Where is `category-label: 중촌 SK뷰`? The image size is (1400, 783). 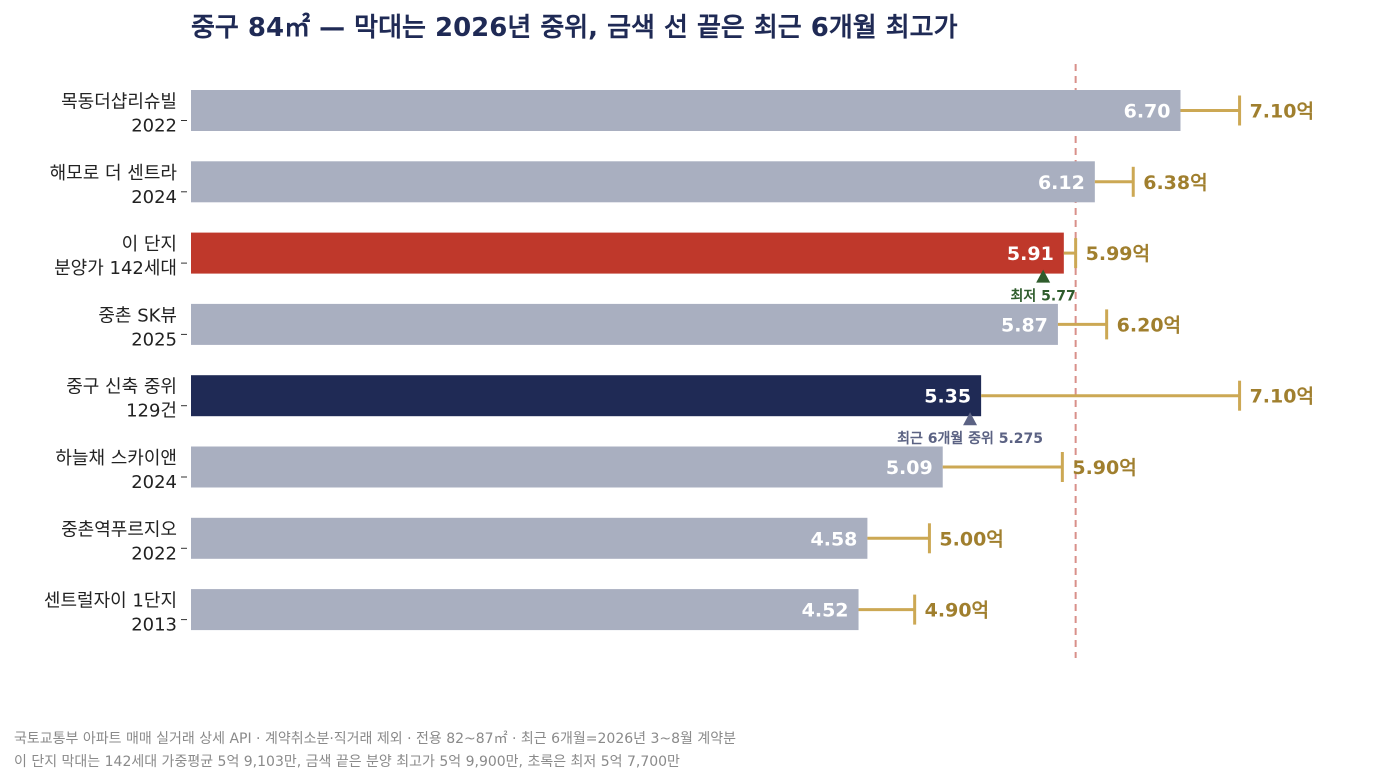 category-label: 중촌 SK뷰 is located at coordinates (137, 315).